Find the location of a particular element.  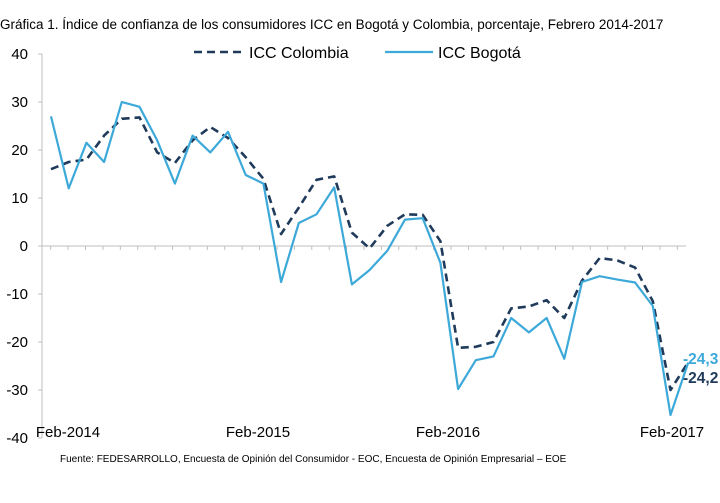

y-tick-label: 40 is located at coordinates (19, 54).